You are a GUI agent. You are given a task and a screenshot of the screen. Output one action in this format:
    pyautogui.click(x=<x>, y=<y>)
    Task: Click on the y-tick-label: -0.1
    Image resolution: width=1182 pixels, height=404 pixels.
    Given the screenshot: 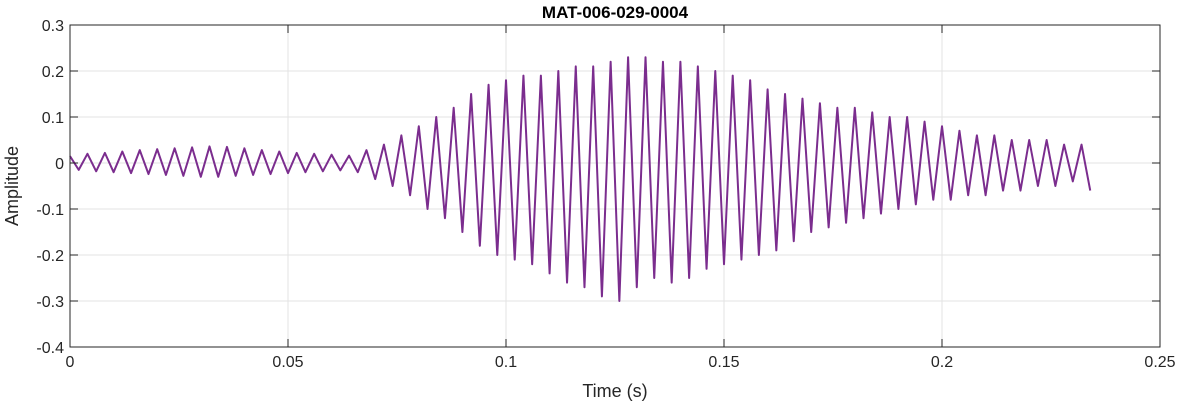 What is the action you would take?
    pyautogui.click(x=50, y=210)
    